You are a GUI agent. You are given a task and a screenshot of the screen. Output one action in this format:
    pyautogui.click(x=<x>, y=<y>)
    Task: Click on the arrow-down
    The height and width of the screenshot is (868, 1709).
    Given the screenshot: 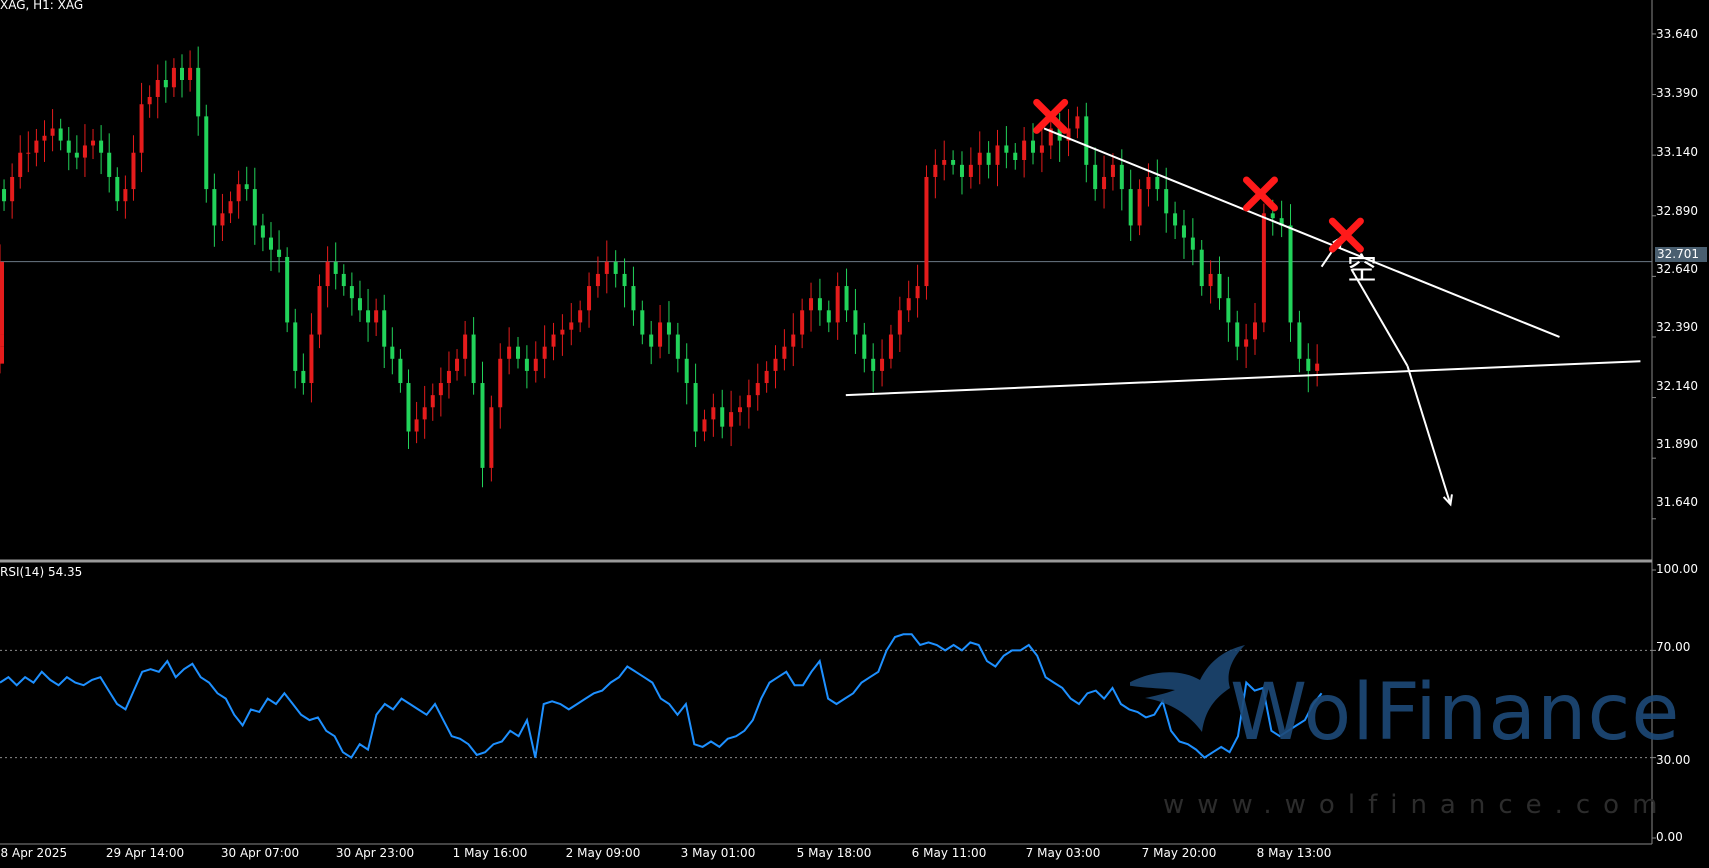 What is the action you would take?
    pyautogui.click(x=1429, y=435)
    